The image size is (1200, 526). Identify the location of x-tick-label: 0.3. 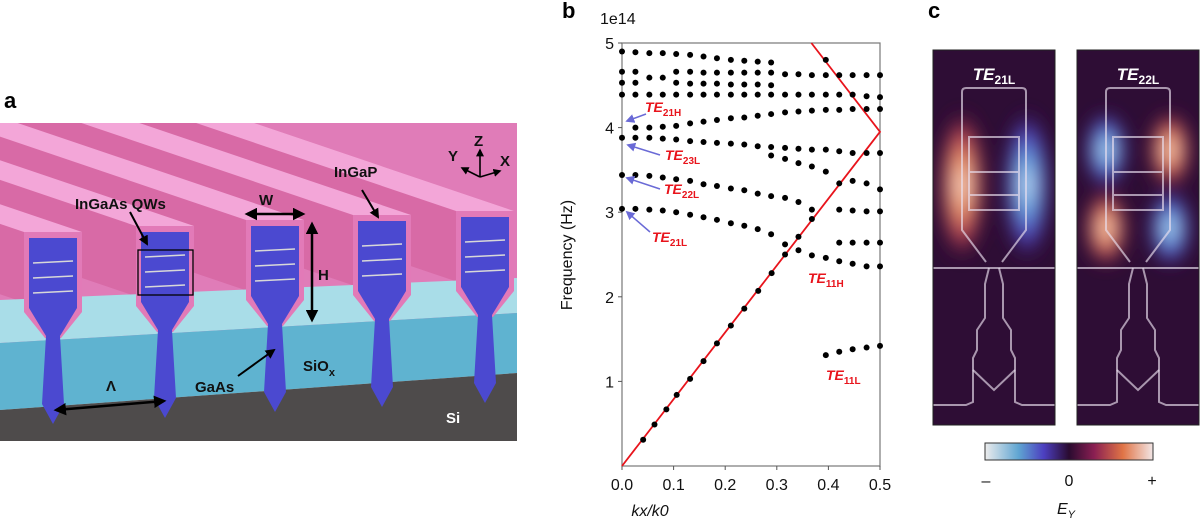
(777, 485).